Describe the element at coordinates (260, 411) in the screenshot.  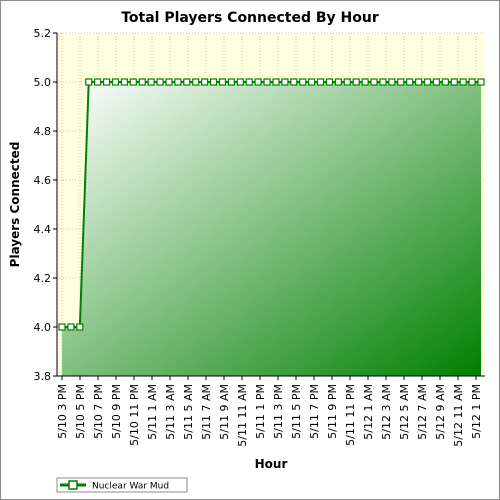
I see `x-tick-label: 5/11 1 PM` at that location.